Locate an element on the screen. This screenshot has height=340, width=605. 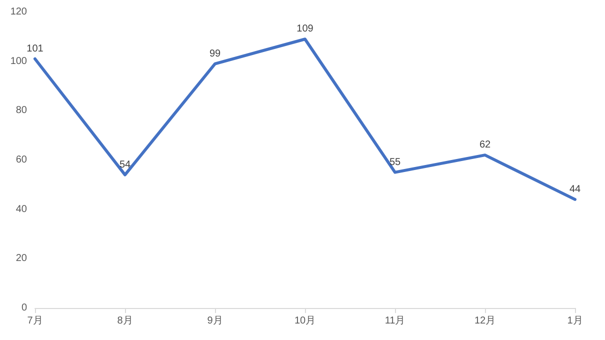
x-tick-label: 10月 is located at coordinates (305, 321).